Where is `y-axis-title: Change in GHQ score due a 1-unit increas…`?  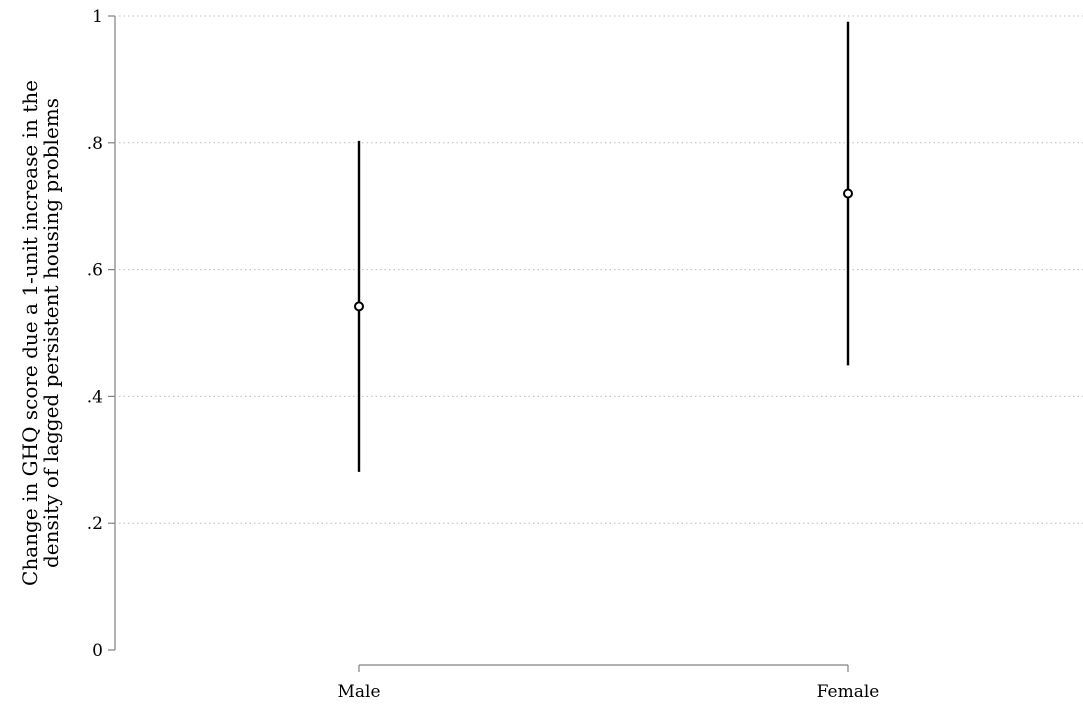 y-axis-title: Change in GHQ score due a 1-unit increas… is located at coordinates (40, 333).